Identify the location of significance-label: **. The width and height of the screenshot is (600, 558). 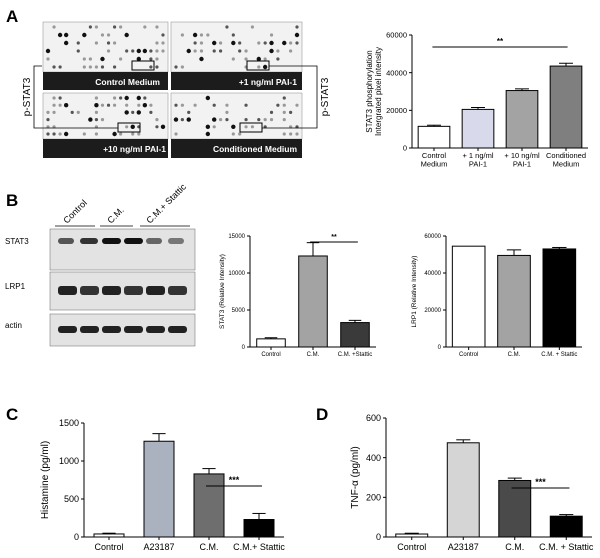
(334, 237).